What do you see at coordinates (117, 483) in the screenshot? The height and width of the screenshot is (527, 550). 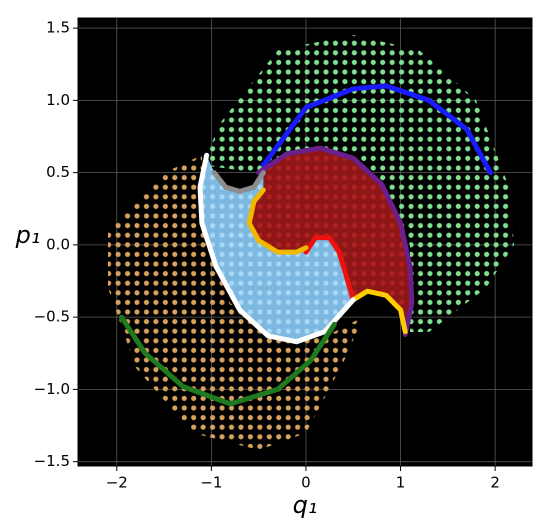 I see `x-tick-label: −2` at bounding box center [117, 483].